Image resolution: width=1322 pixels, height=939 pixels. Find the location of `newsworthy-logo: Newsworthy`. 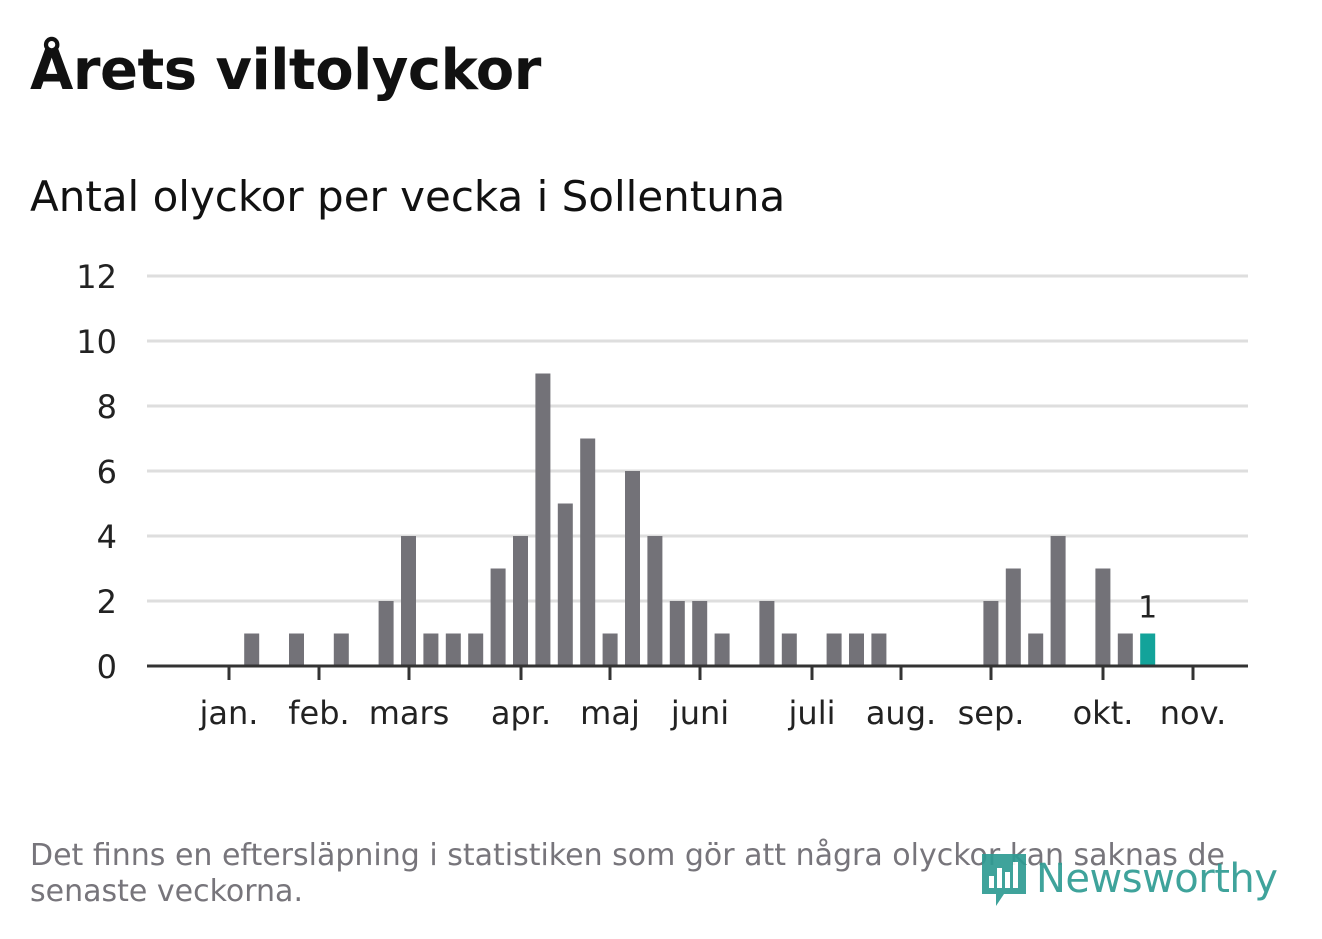

newsworthy-logo: Newsworthy is located at coordinates (1128, 879).